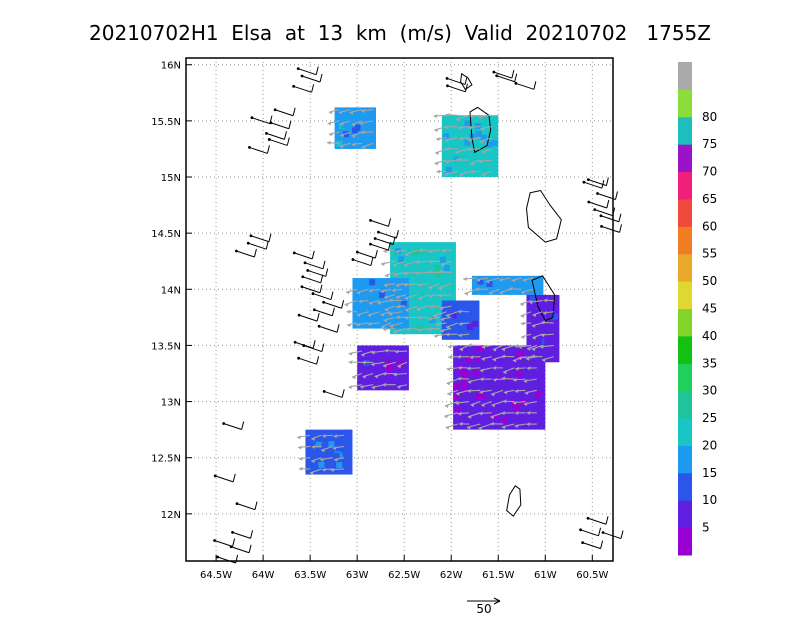  I want to click on x-tick-label: 62.5W, so click(404, 575).